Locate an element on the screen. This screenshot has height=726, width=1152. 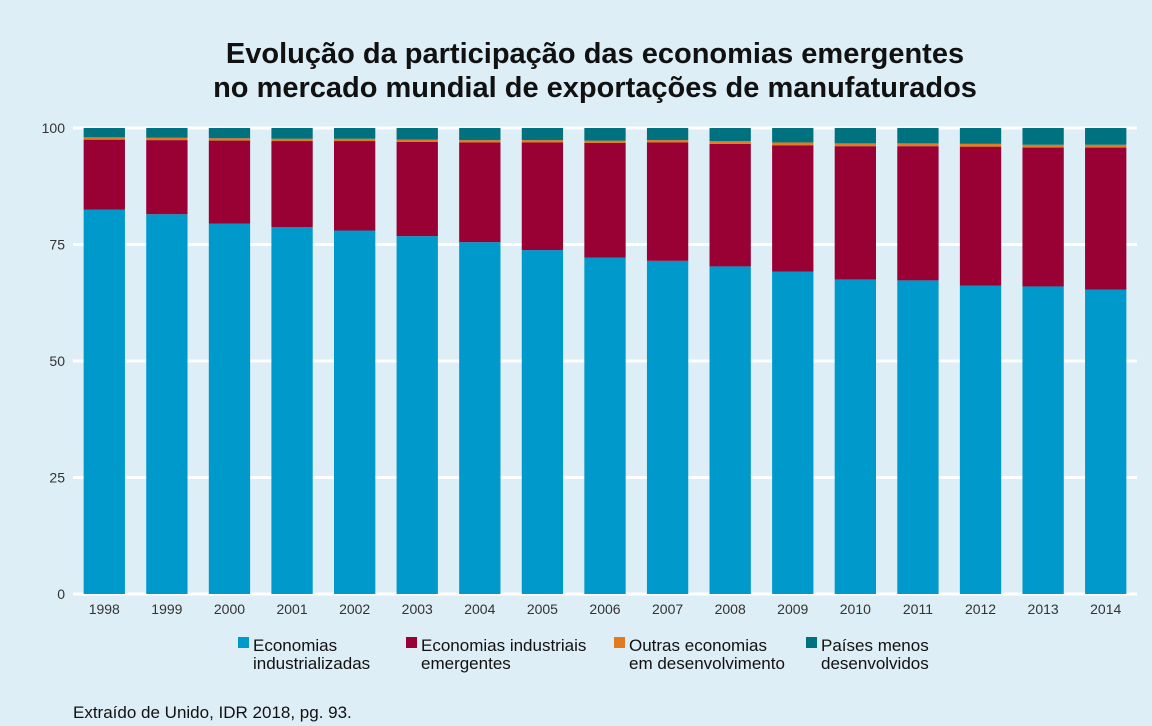
x-tick-label: 2013 is located at coordinates (1043, 609).